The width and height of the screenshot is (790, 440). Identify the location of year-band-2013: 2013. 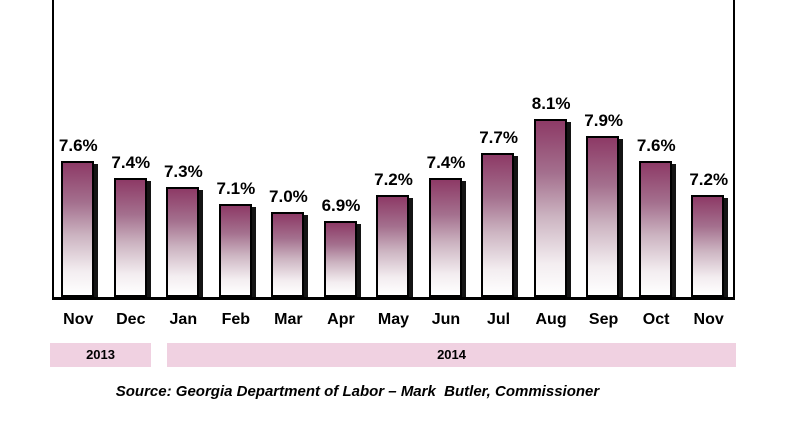
(101, 355).